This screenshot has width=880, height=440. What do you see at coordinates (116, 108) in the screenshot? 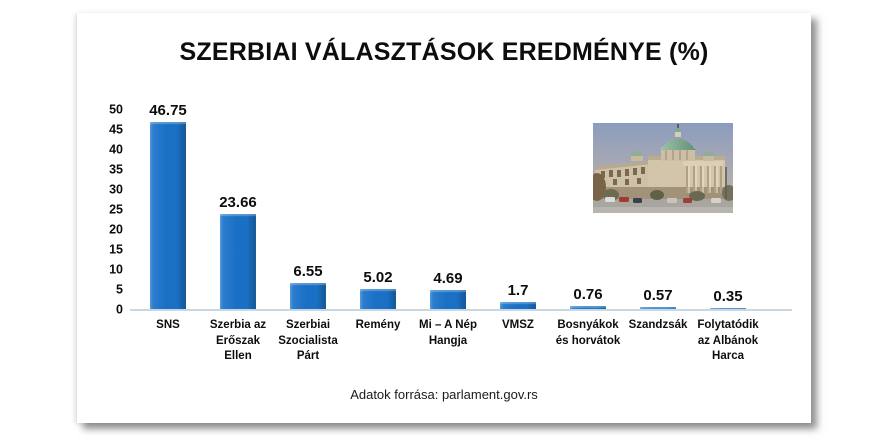
I see `y-tick-label: 50` at bounding box center [116, 108].